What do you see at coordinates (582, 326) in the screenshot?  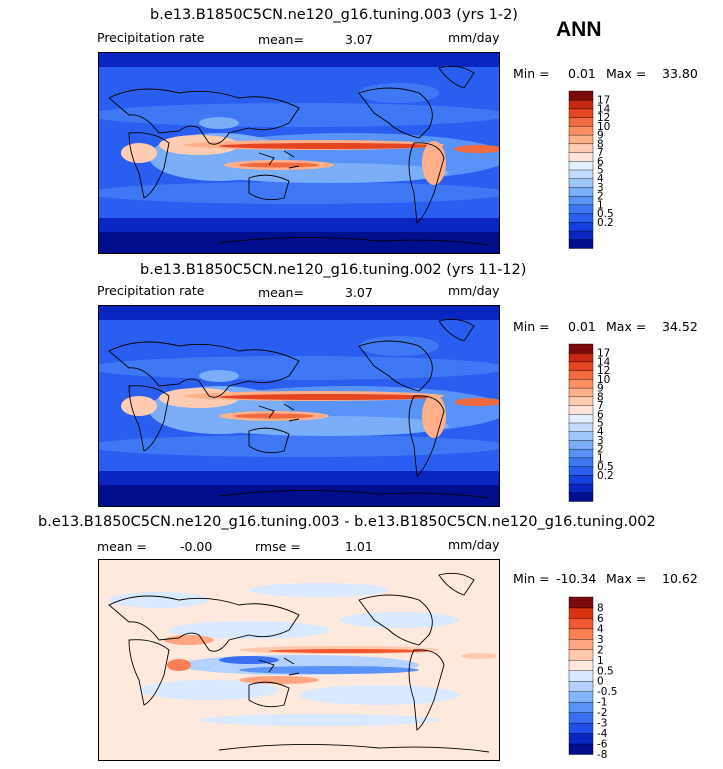 I see `panel2-min-value: 0.01` at bounding box center [582, 326].